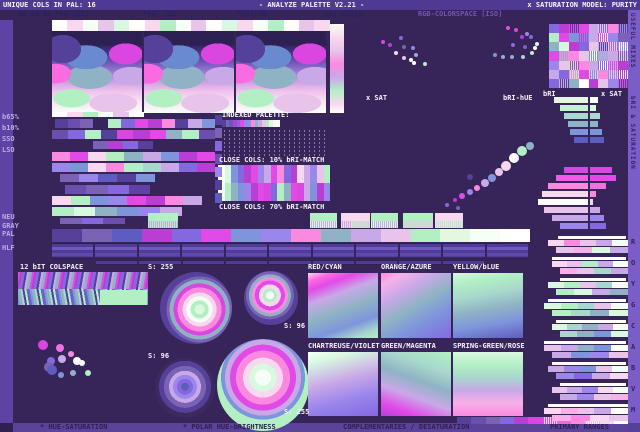 This screenshot has width=640, height=432. What do you see at coordinates (72, 14) in the screenshot?
I see `label: *SAT:255` at bounding box center [72, 14].